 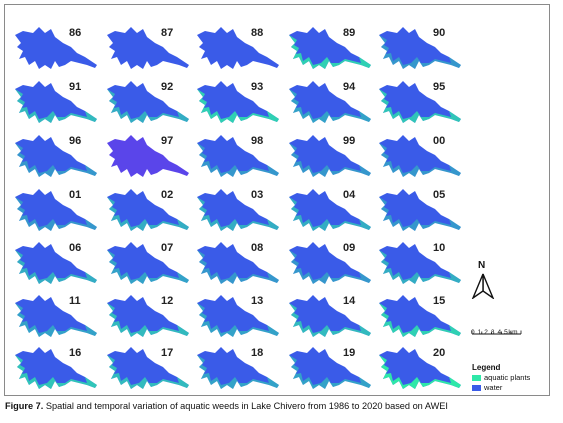 I want to click on lake-map-91: 91, so click(x=57, y=101).